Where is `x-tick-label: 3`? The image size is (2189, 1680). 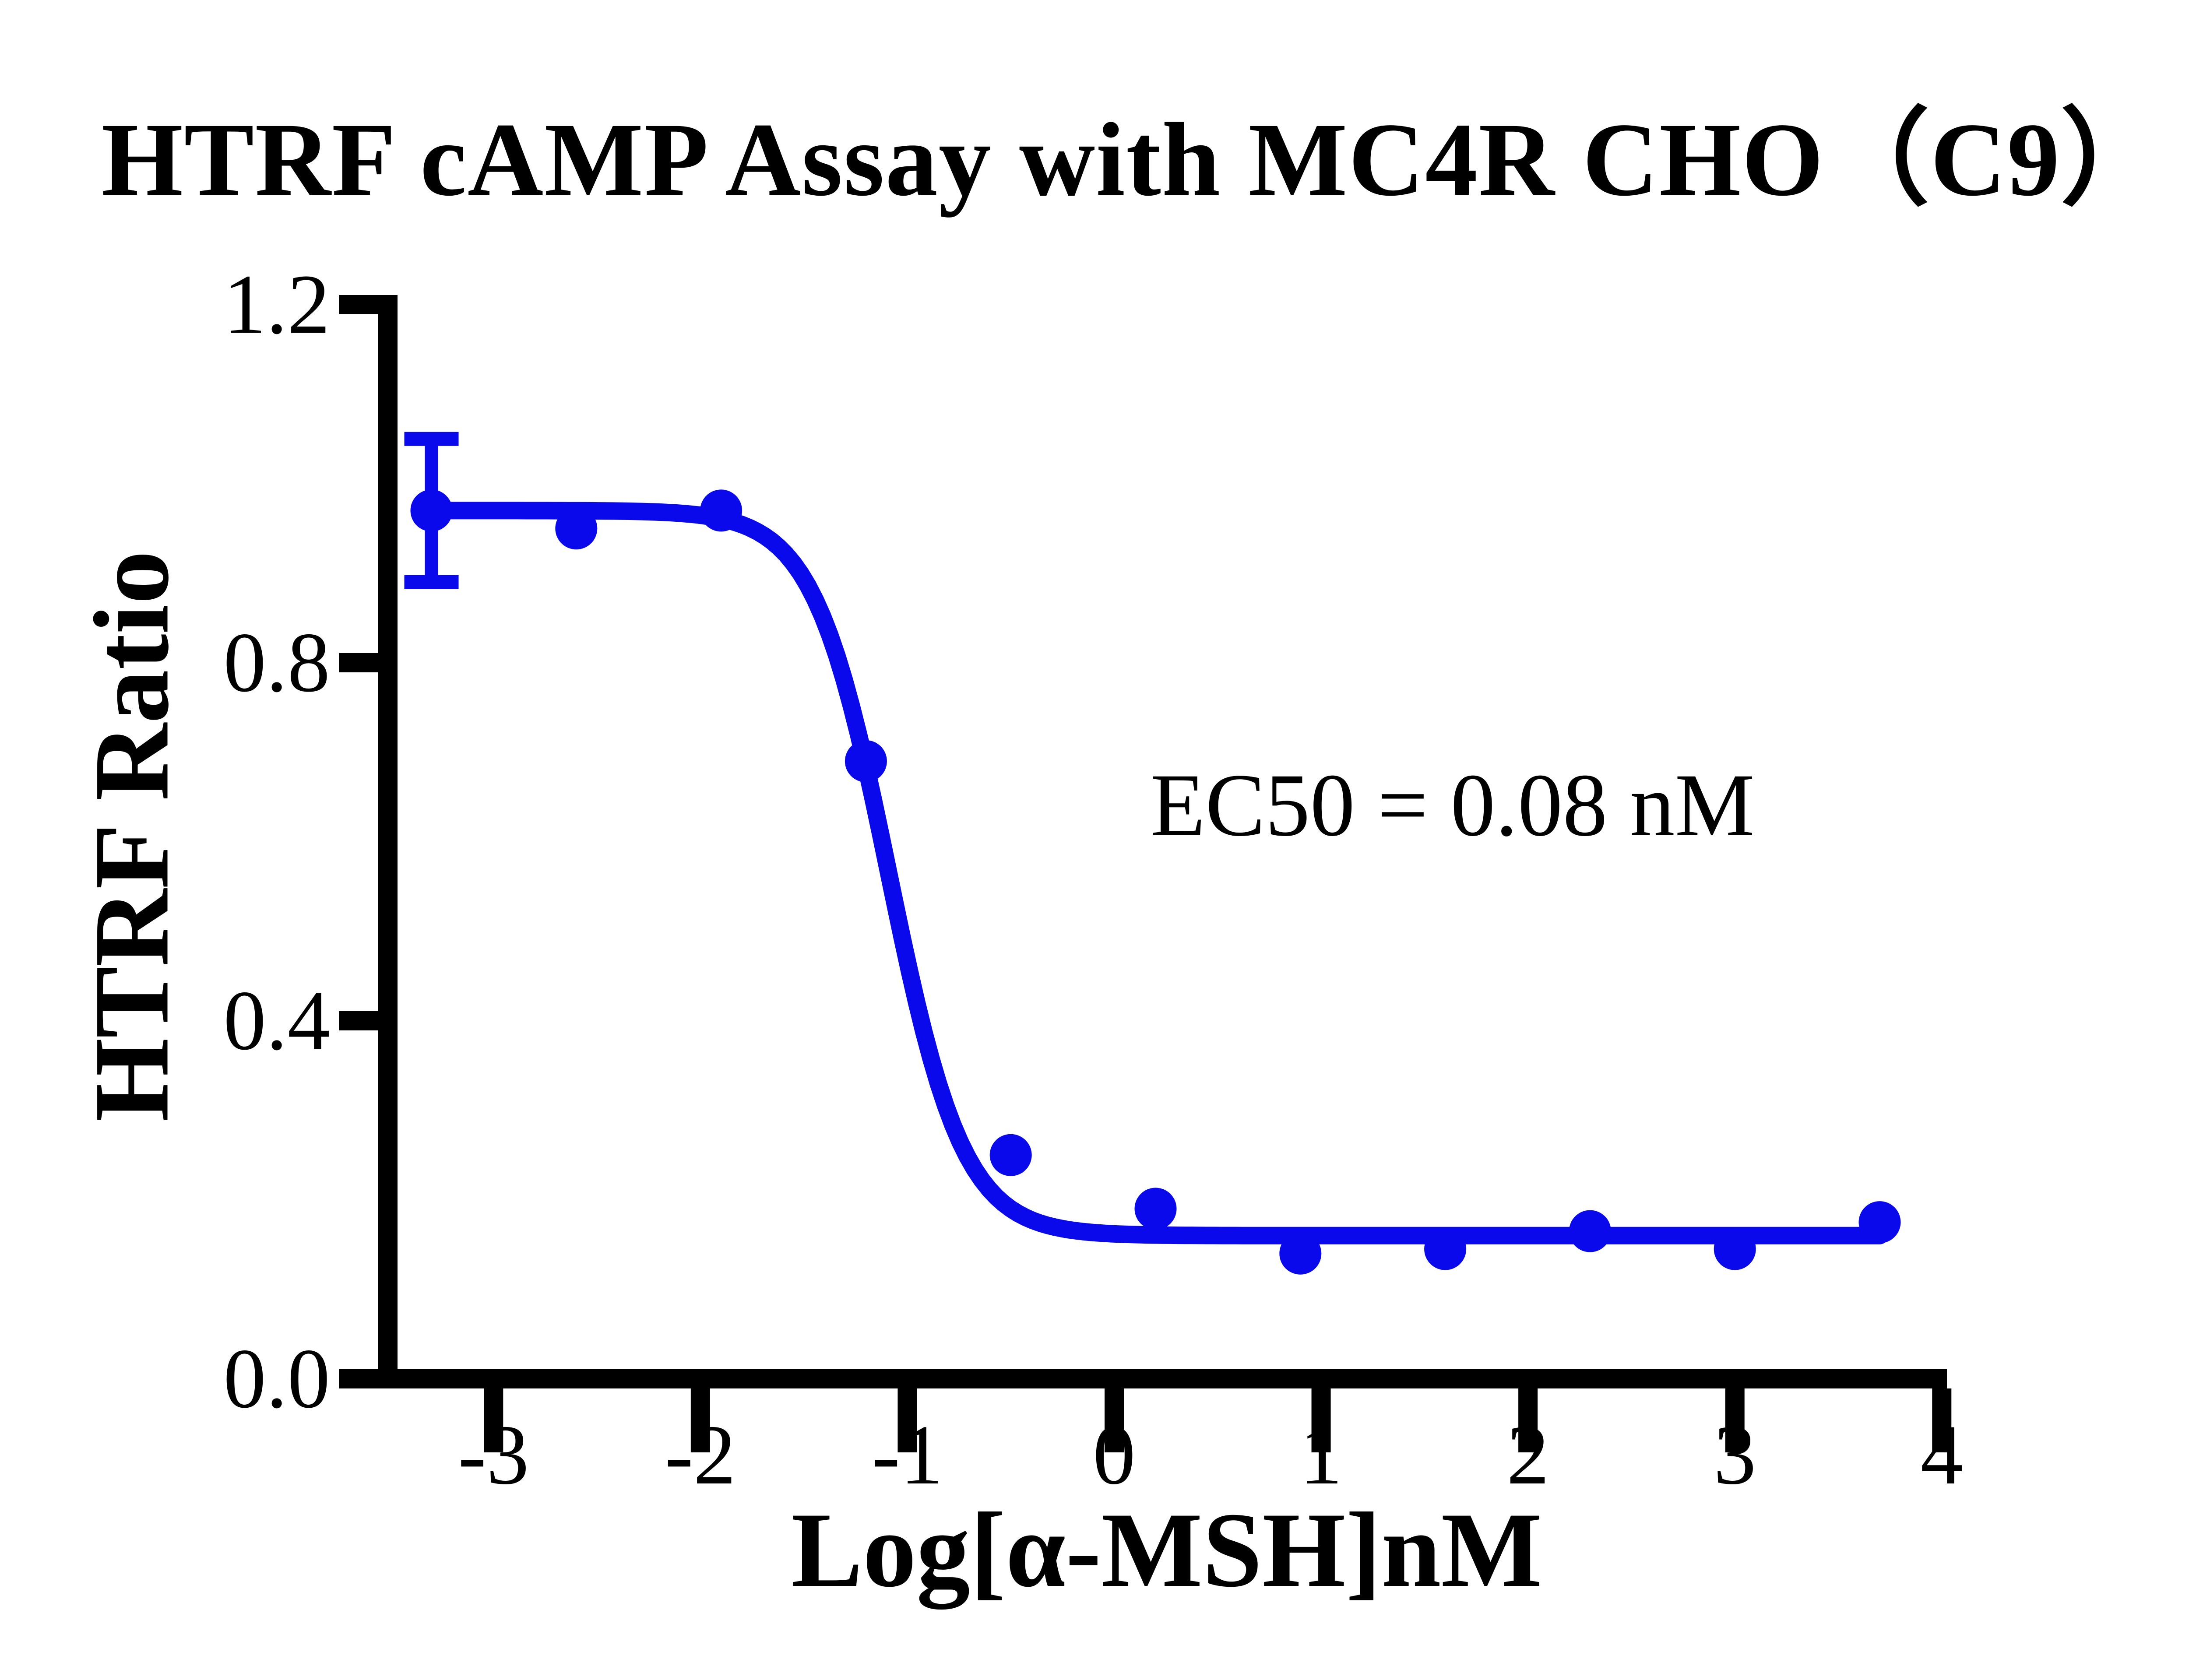 x-tick-label: 3 is located at coordinates (1735, 1455).